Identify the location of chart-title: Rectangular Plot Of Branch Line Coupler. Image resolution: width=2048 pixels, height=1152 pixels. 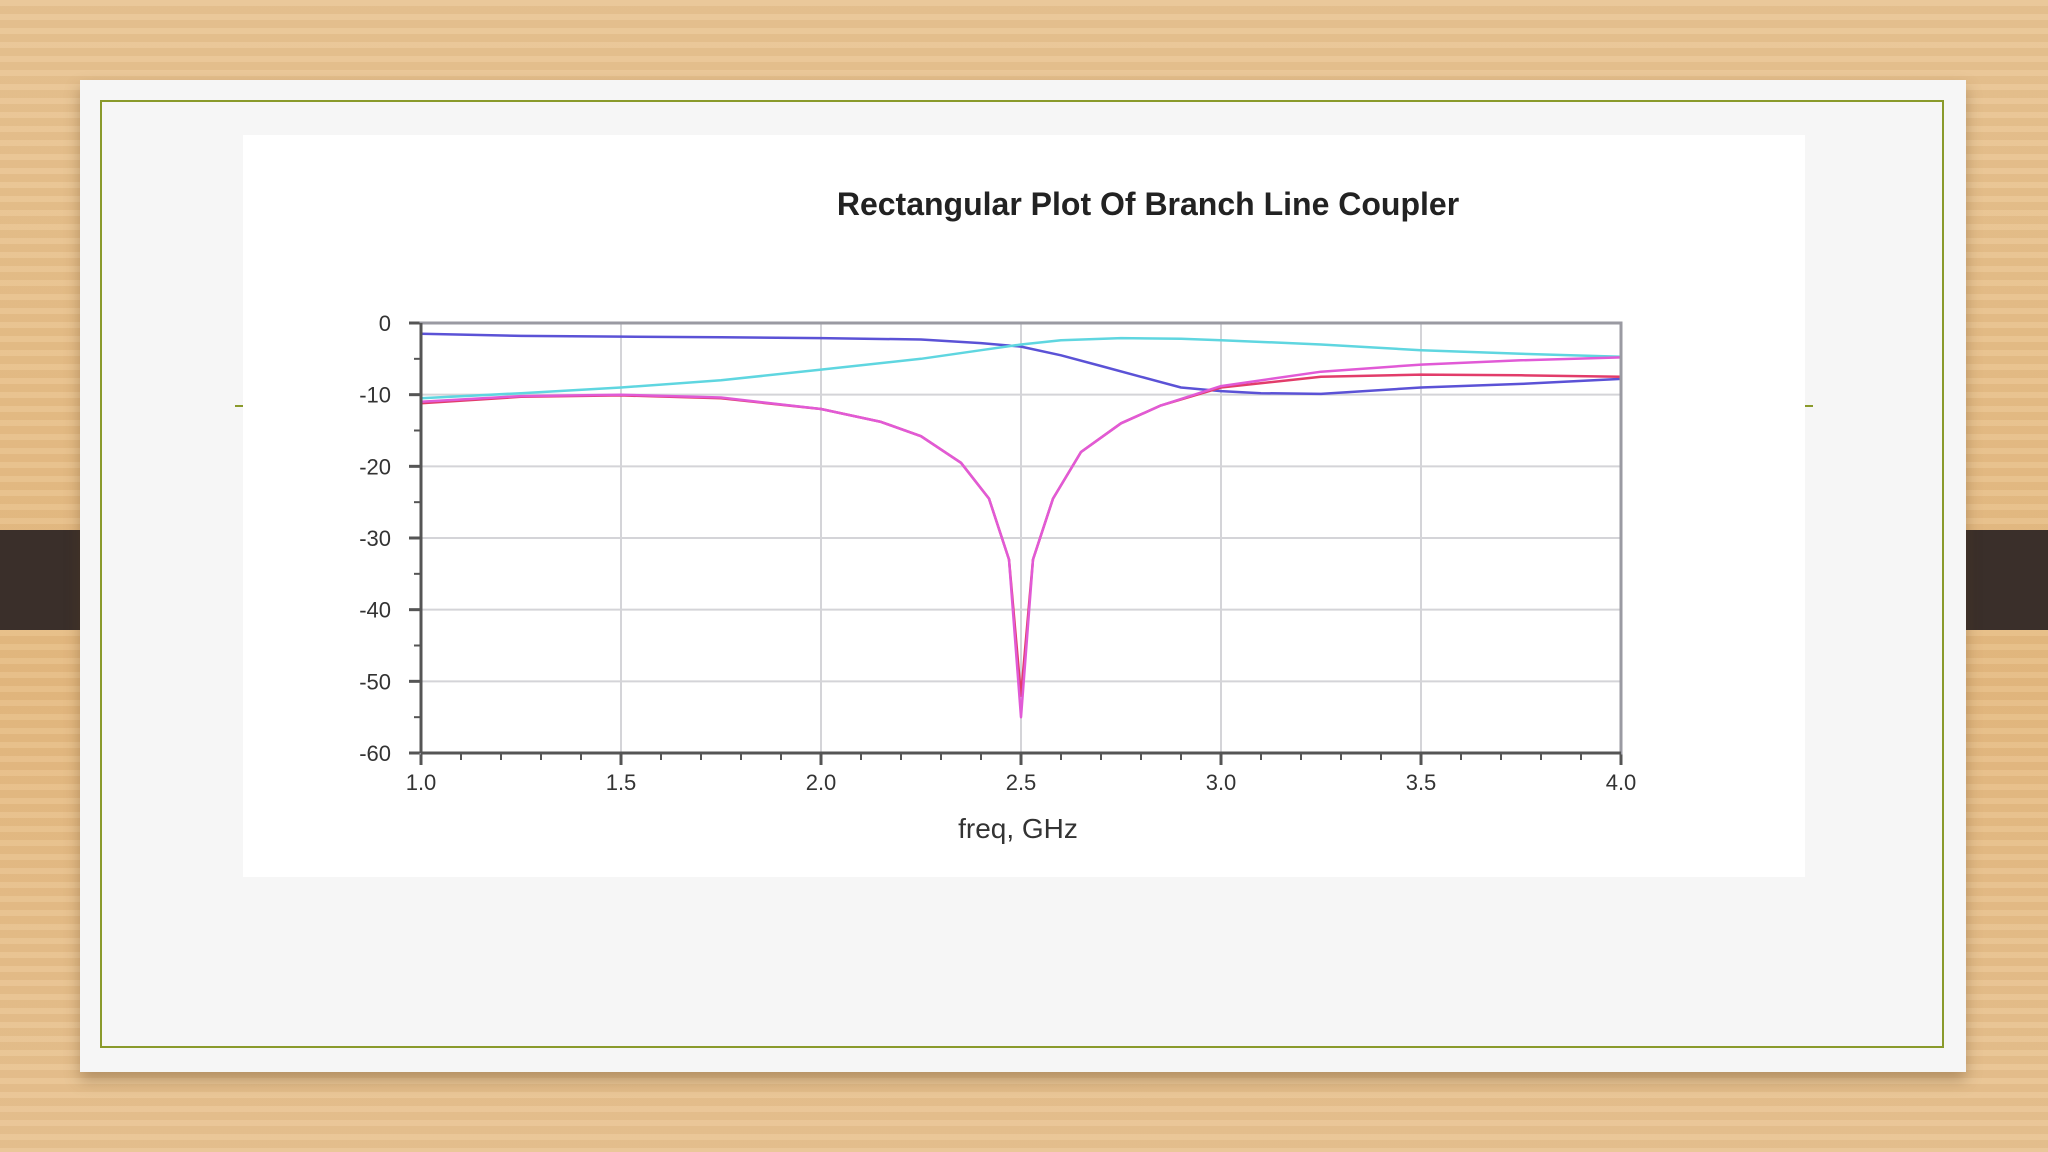
(1148, 204).